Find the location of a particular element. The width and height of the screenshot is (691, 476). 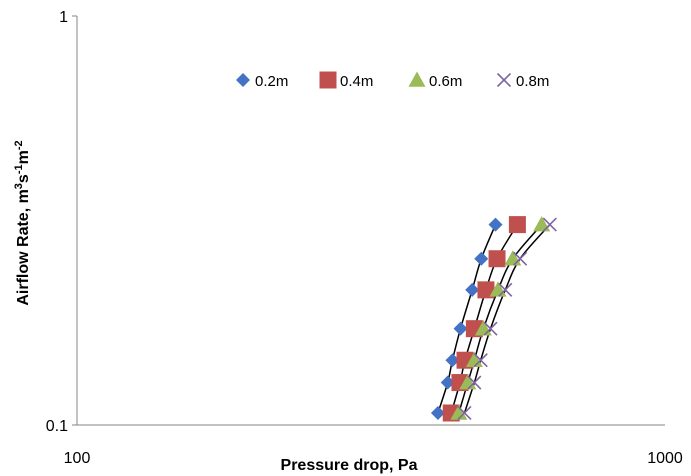

legend-label: 0.6m is located at coordinates (445, 81).